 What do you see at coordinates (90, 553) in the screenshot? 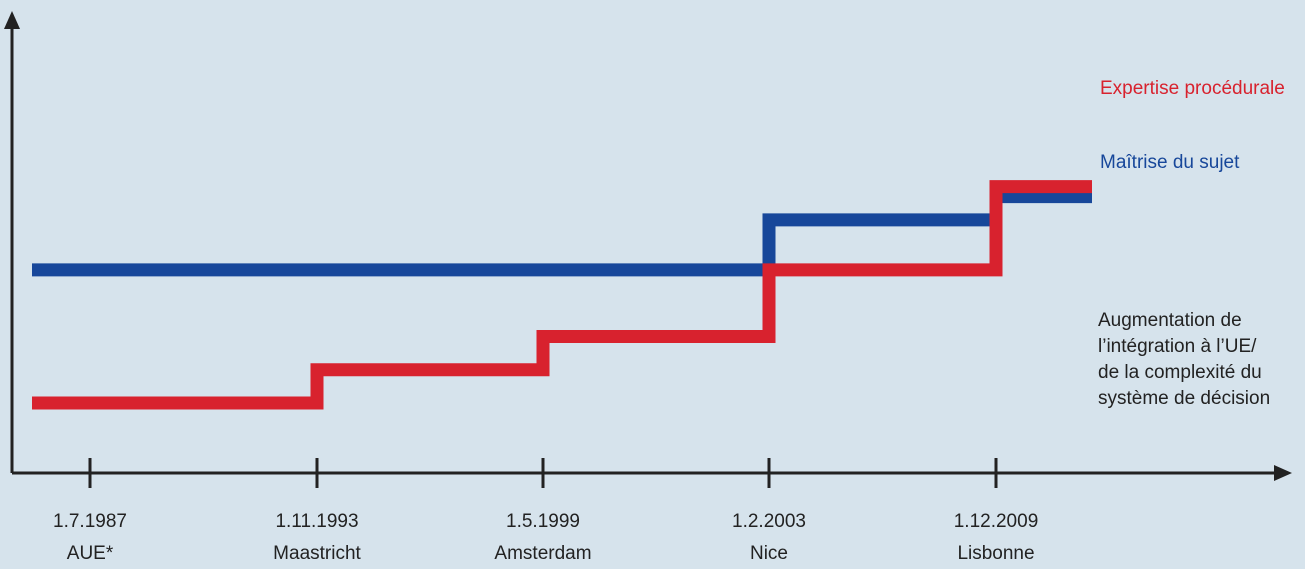
I see `x-tick-label-treaty: AUE*` at bounding box center [90, 553].